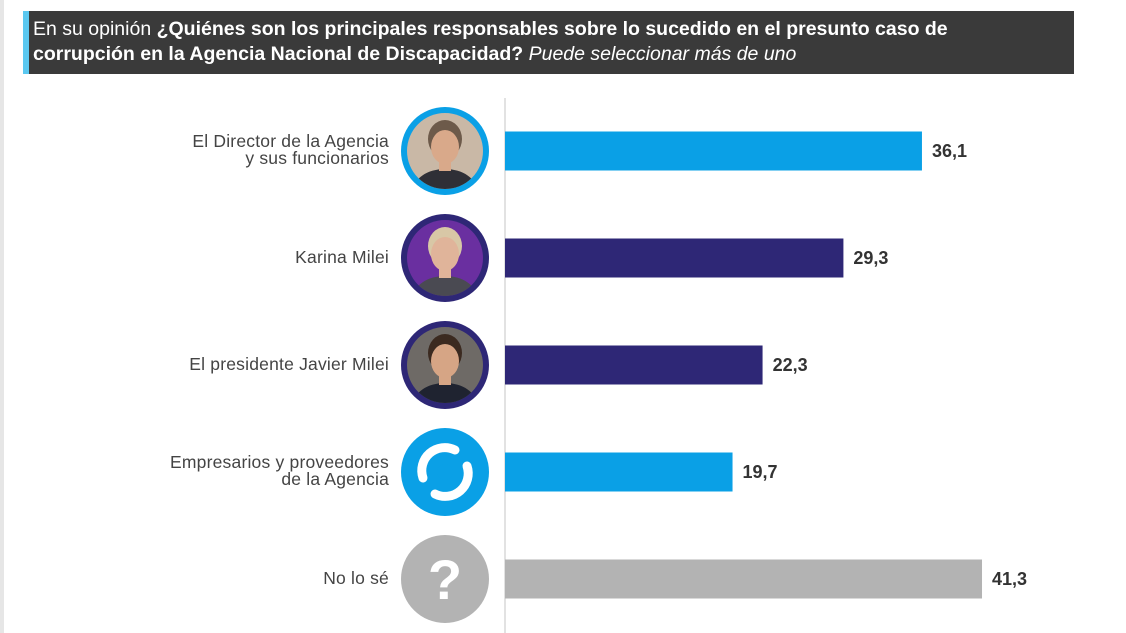  I want to click on question-note: Puede seleccionar más de uno, so click(662, 54).